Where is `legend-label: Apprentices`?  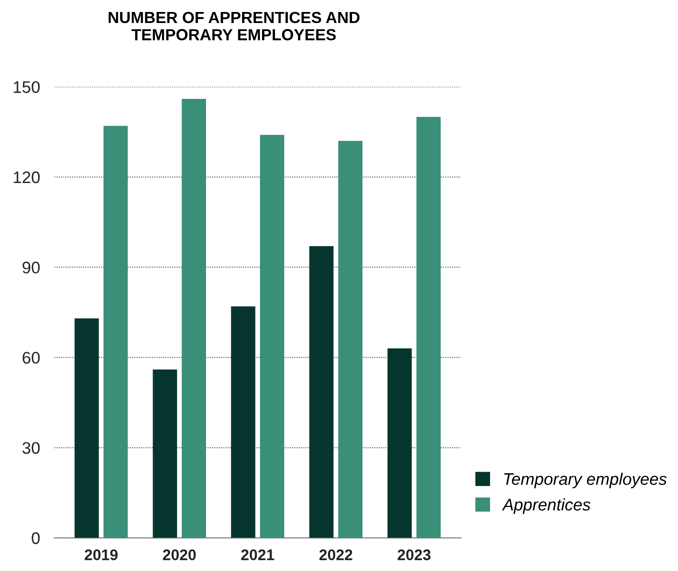
legend-label: Apprentices is located at coordinates (546, 506).